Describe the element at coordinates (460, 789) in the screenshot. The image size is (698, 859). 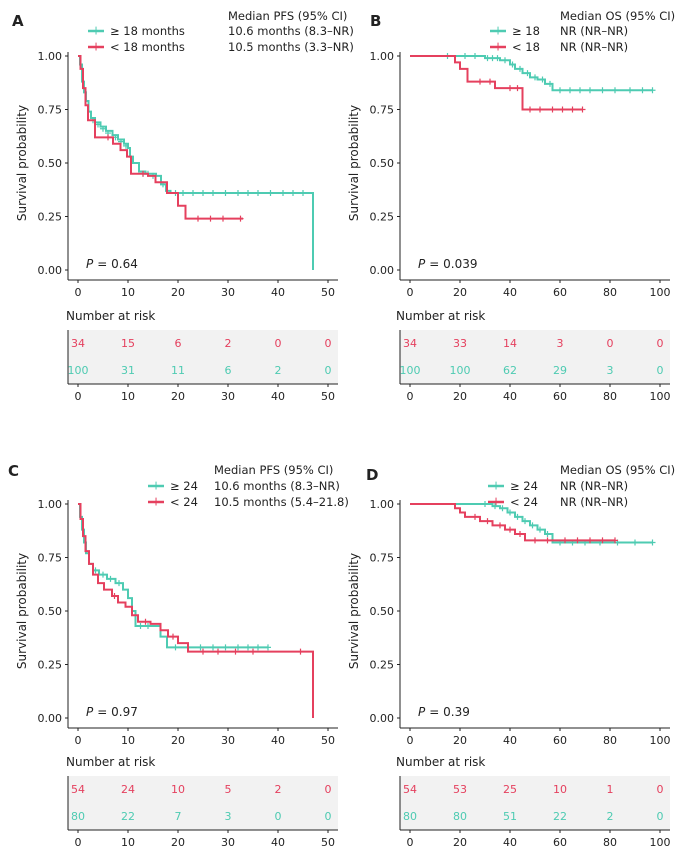
I see `risk-count: 53` at that location.